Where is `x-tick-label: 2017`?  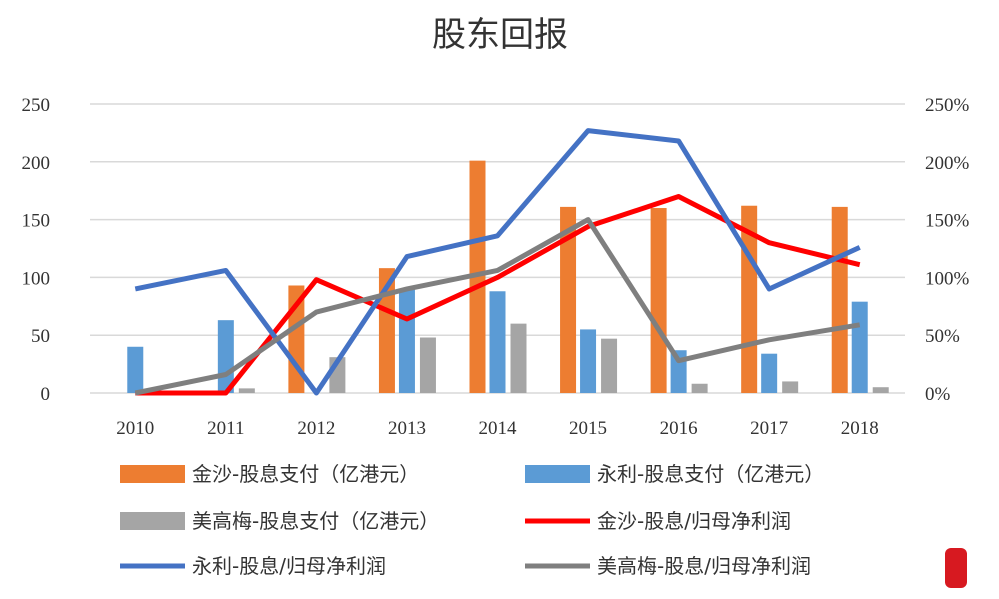
x-tick-label: 2017 is located at coordinates (769, 428).